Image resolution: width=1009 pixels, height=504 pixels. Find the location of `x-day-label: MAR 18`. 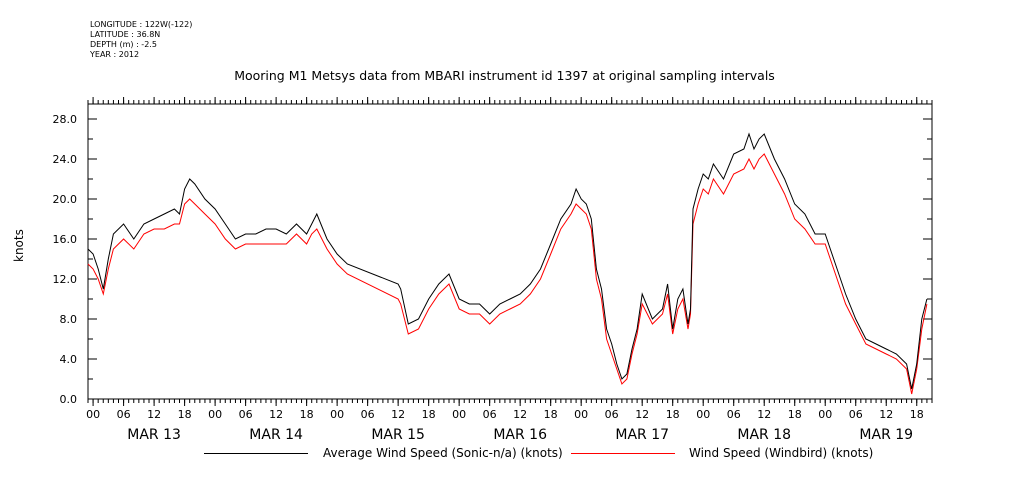

x-day-label: MAR 18 is located at coordinates (764, 435).